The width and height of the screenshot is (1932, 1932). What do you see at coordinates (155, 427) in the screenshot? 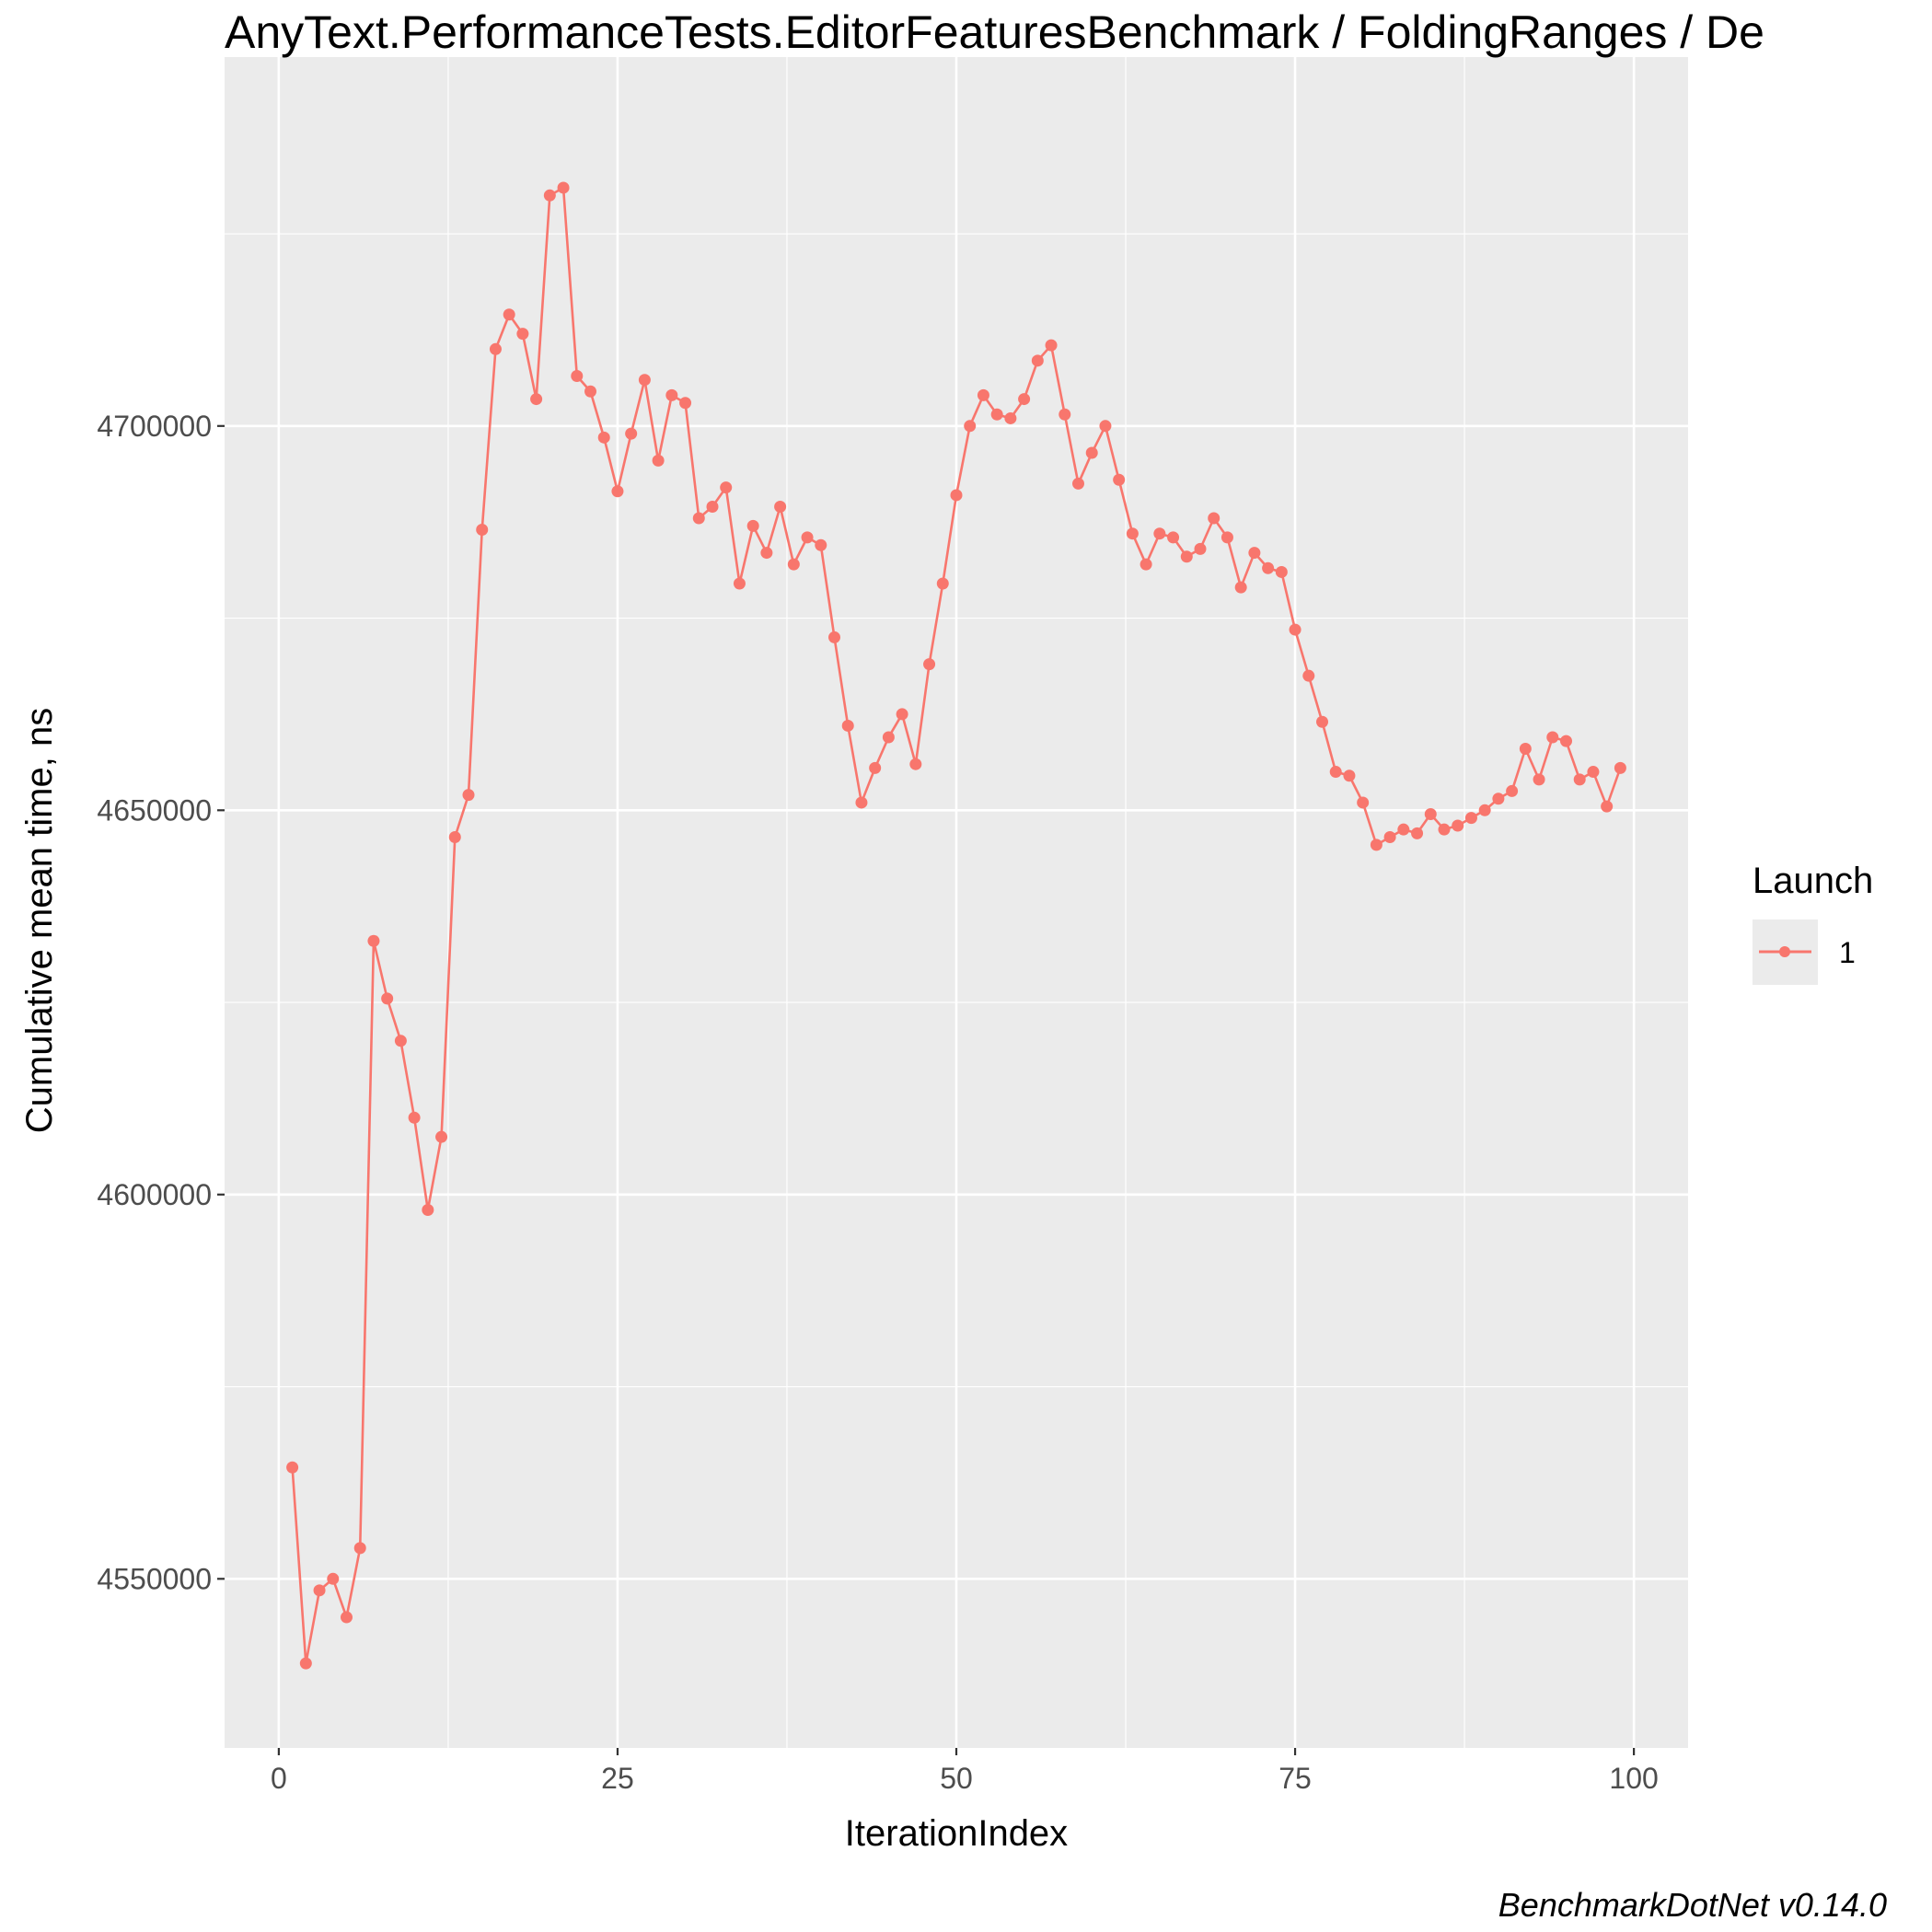
I see `y-tick-label: 4700000` at bounding box center [155, 427].